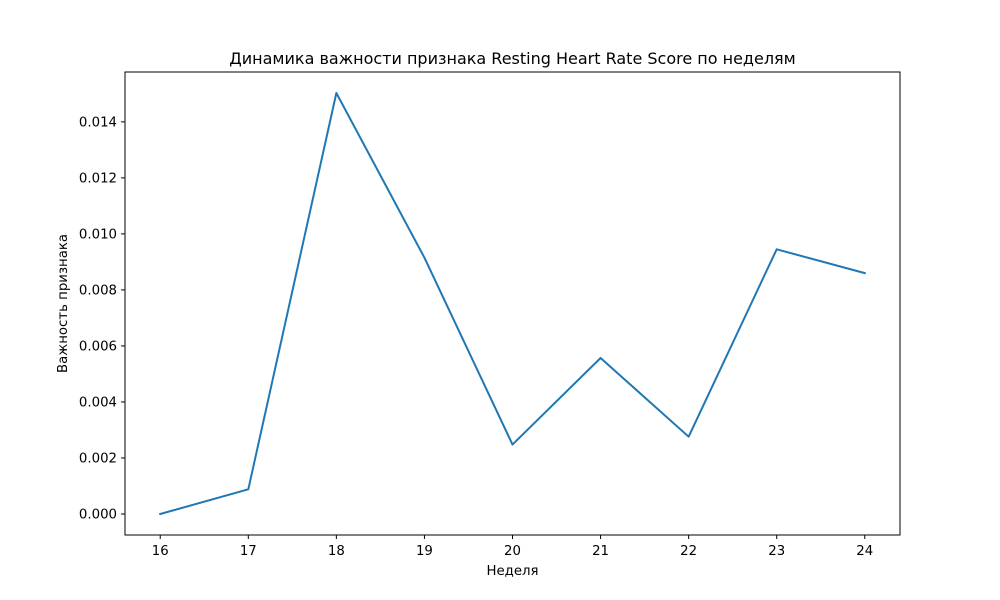 The height and width of the screenshot is (600, 1000). What do you see at coordinates (864, 551) in the screenshot?
I see `x-tick-label: 24` at bounding box center [864, 551].